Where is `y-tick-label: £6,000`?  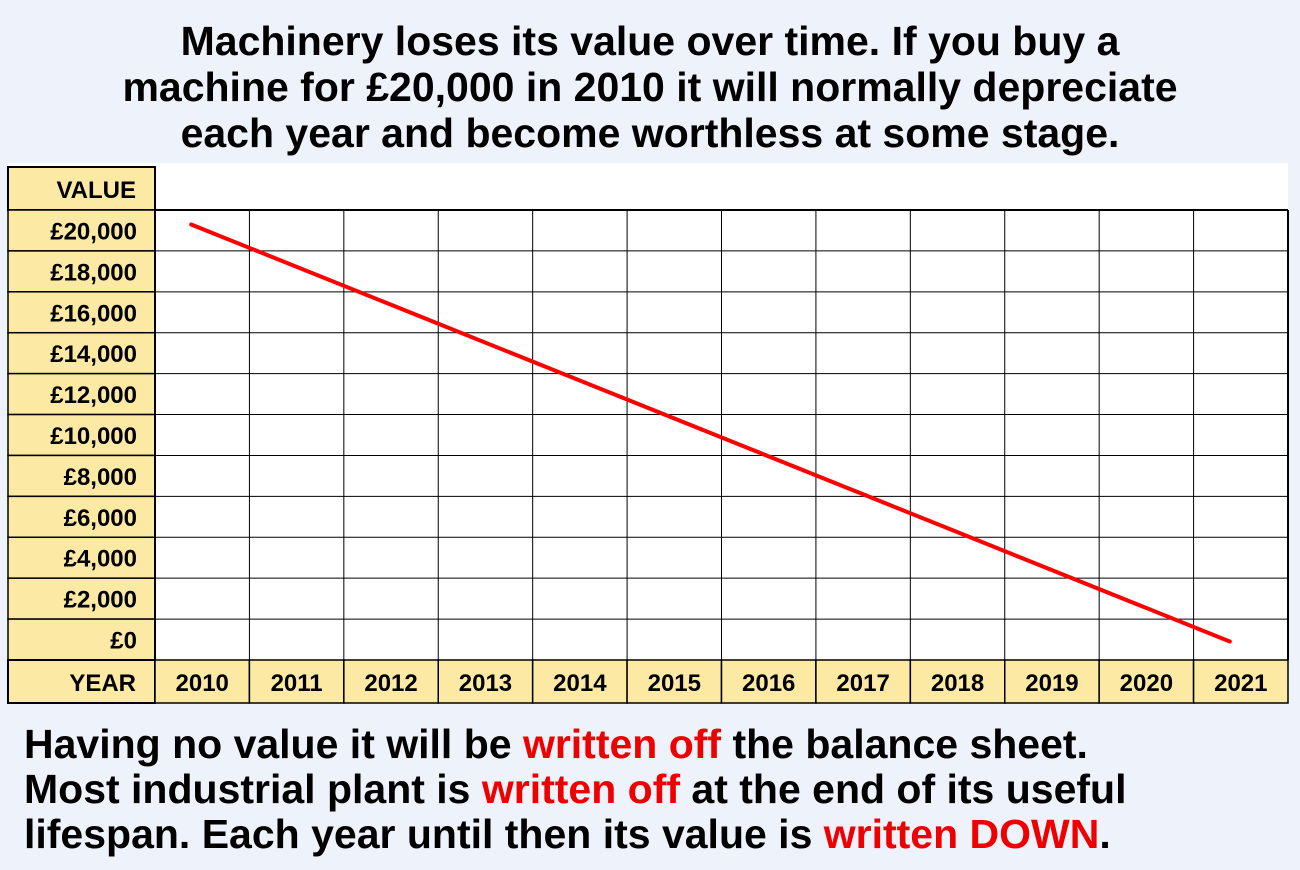 y-tick-label: £6,000 is located at coordinates (100, 518).